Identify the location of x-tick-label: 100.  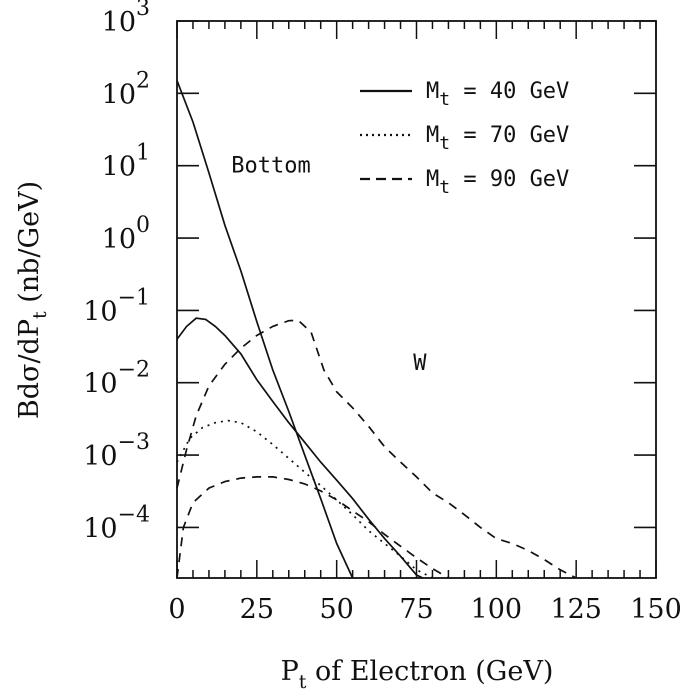
(497, 609).